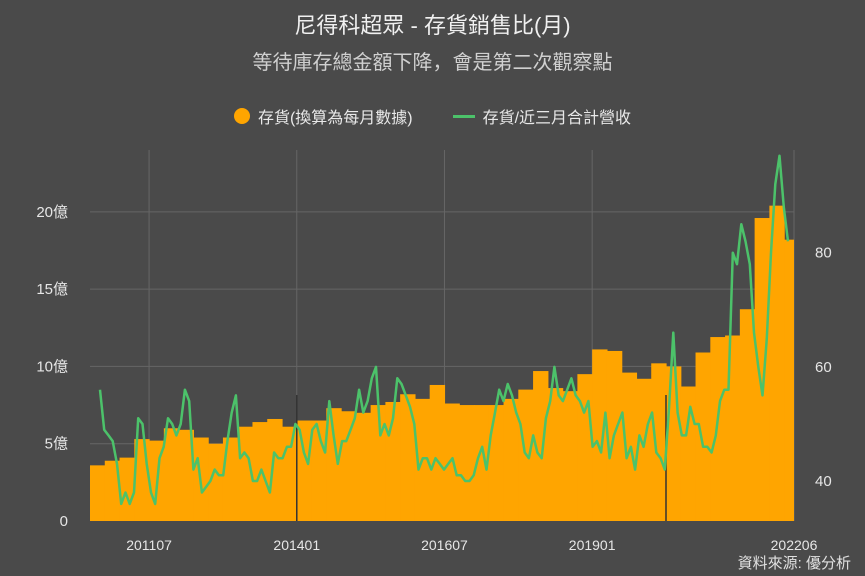 The width and height of the screenshot is (865, 576). Describe the element at coordinates (149, 545) in the screenshot. I see `x-tick-label: 201107` at that location.